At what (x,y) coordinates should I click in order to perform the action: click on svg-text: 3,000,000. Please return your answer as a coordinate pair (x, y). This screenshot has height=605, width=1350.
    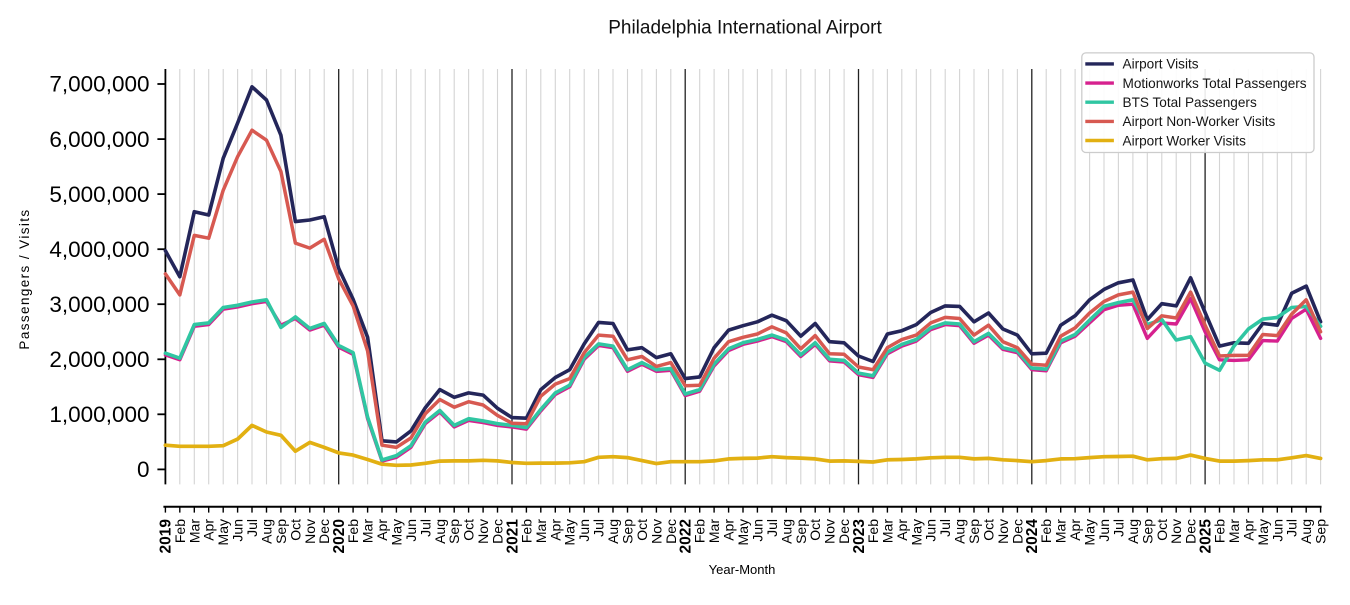
    Looking at the image, I should click on (99, 304).